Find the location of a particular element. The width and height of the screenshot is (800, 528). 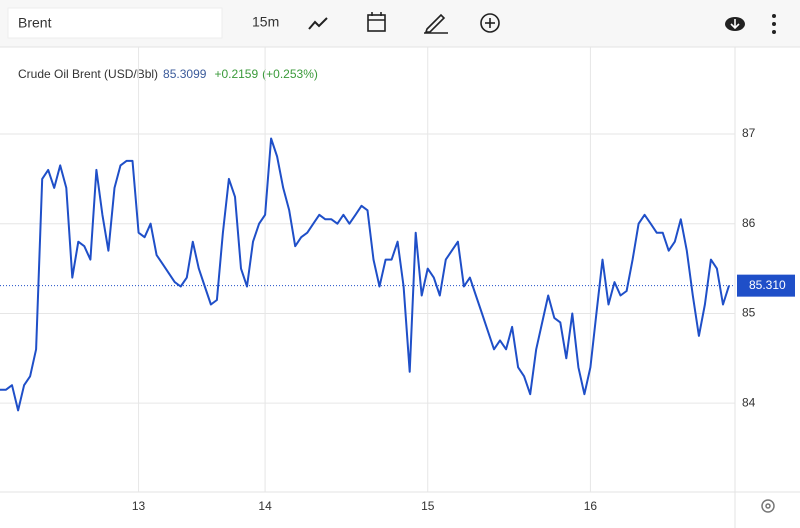

chart-type-icon is located at coordinates (318, 23).